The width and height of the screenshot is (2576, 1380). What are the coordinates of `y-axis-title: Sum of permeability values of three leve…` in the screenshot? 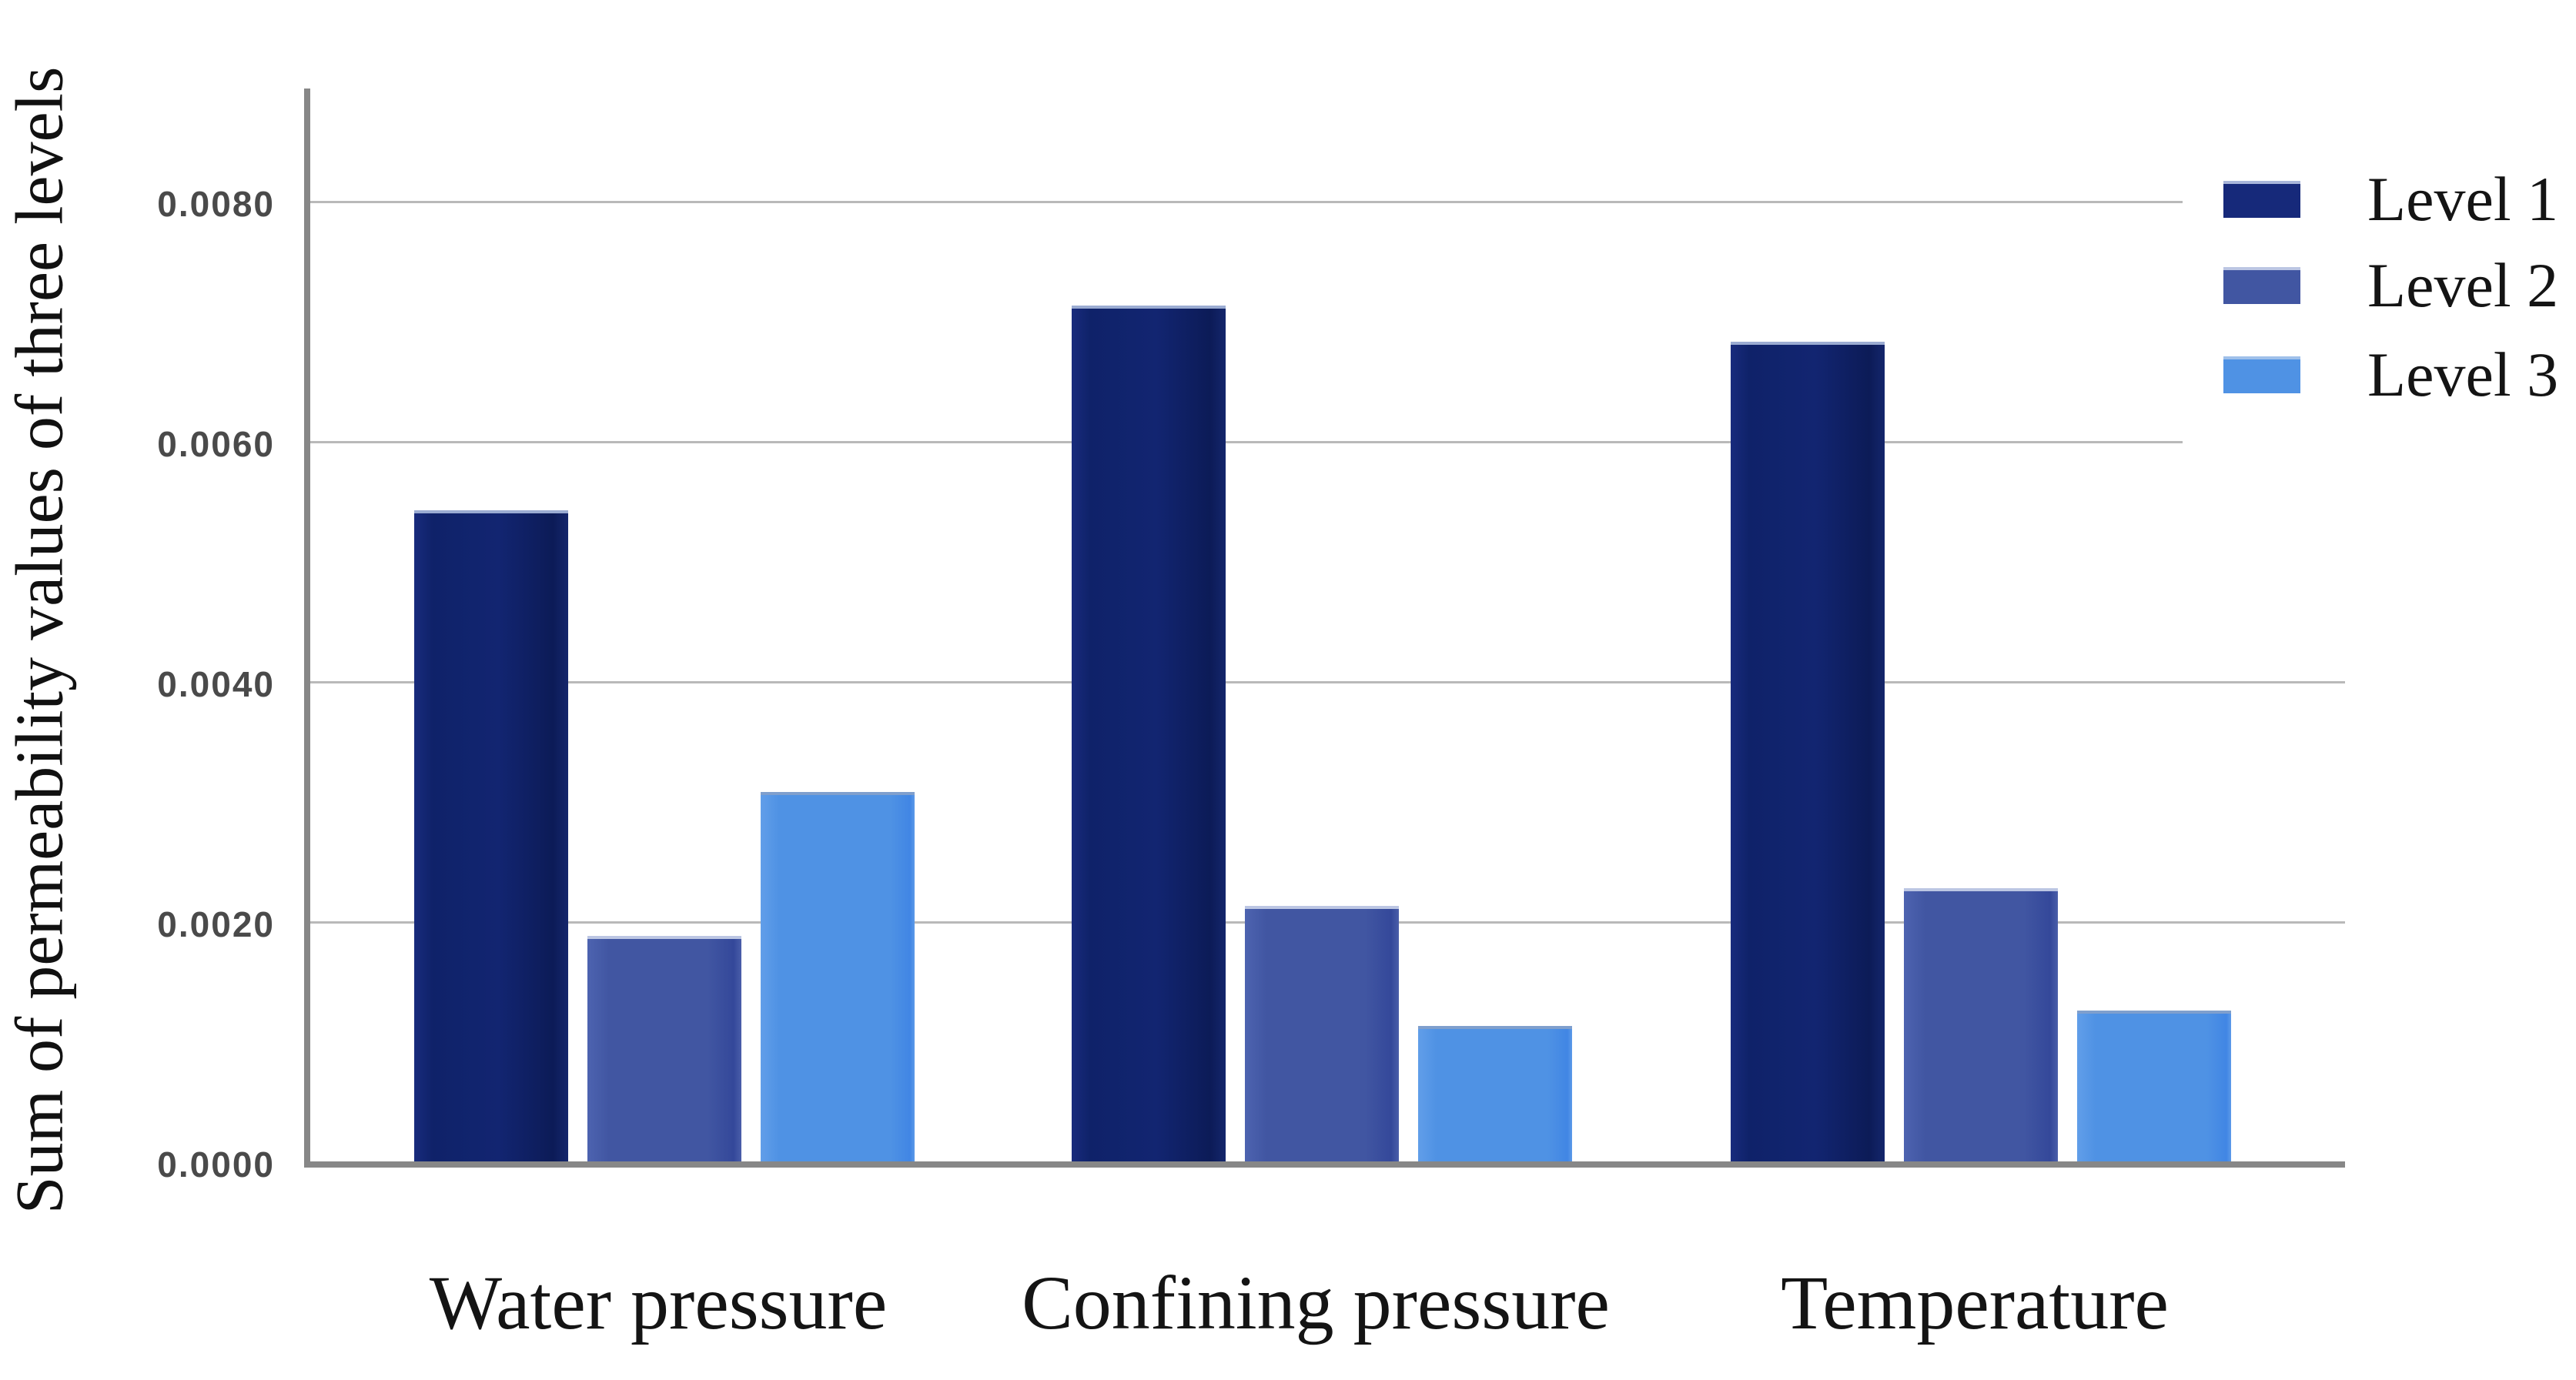 It's located at (40, 640).